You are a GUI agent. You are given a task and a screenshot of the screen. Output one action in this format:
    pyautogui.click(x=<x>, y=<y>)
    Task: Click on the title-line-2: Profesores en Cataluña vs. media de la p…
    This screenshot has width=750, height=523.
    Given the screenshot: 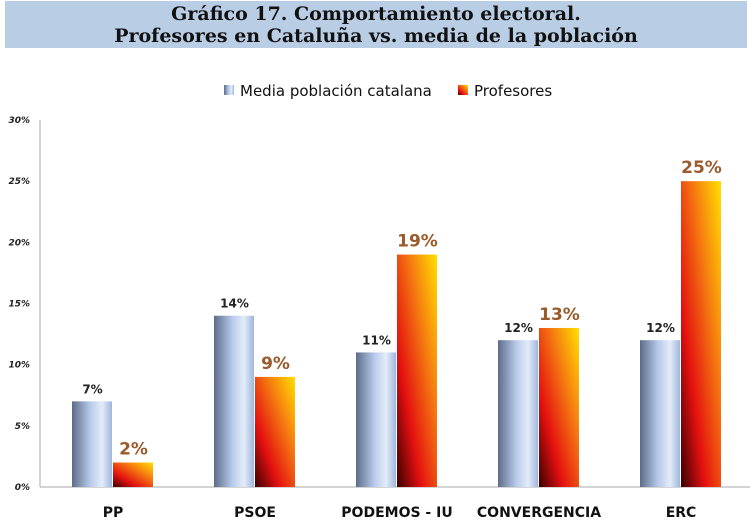 What is the action you would take?
    pyautogui.click(x=376, y=36)
    